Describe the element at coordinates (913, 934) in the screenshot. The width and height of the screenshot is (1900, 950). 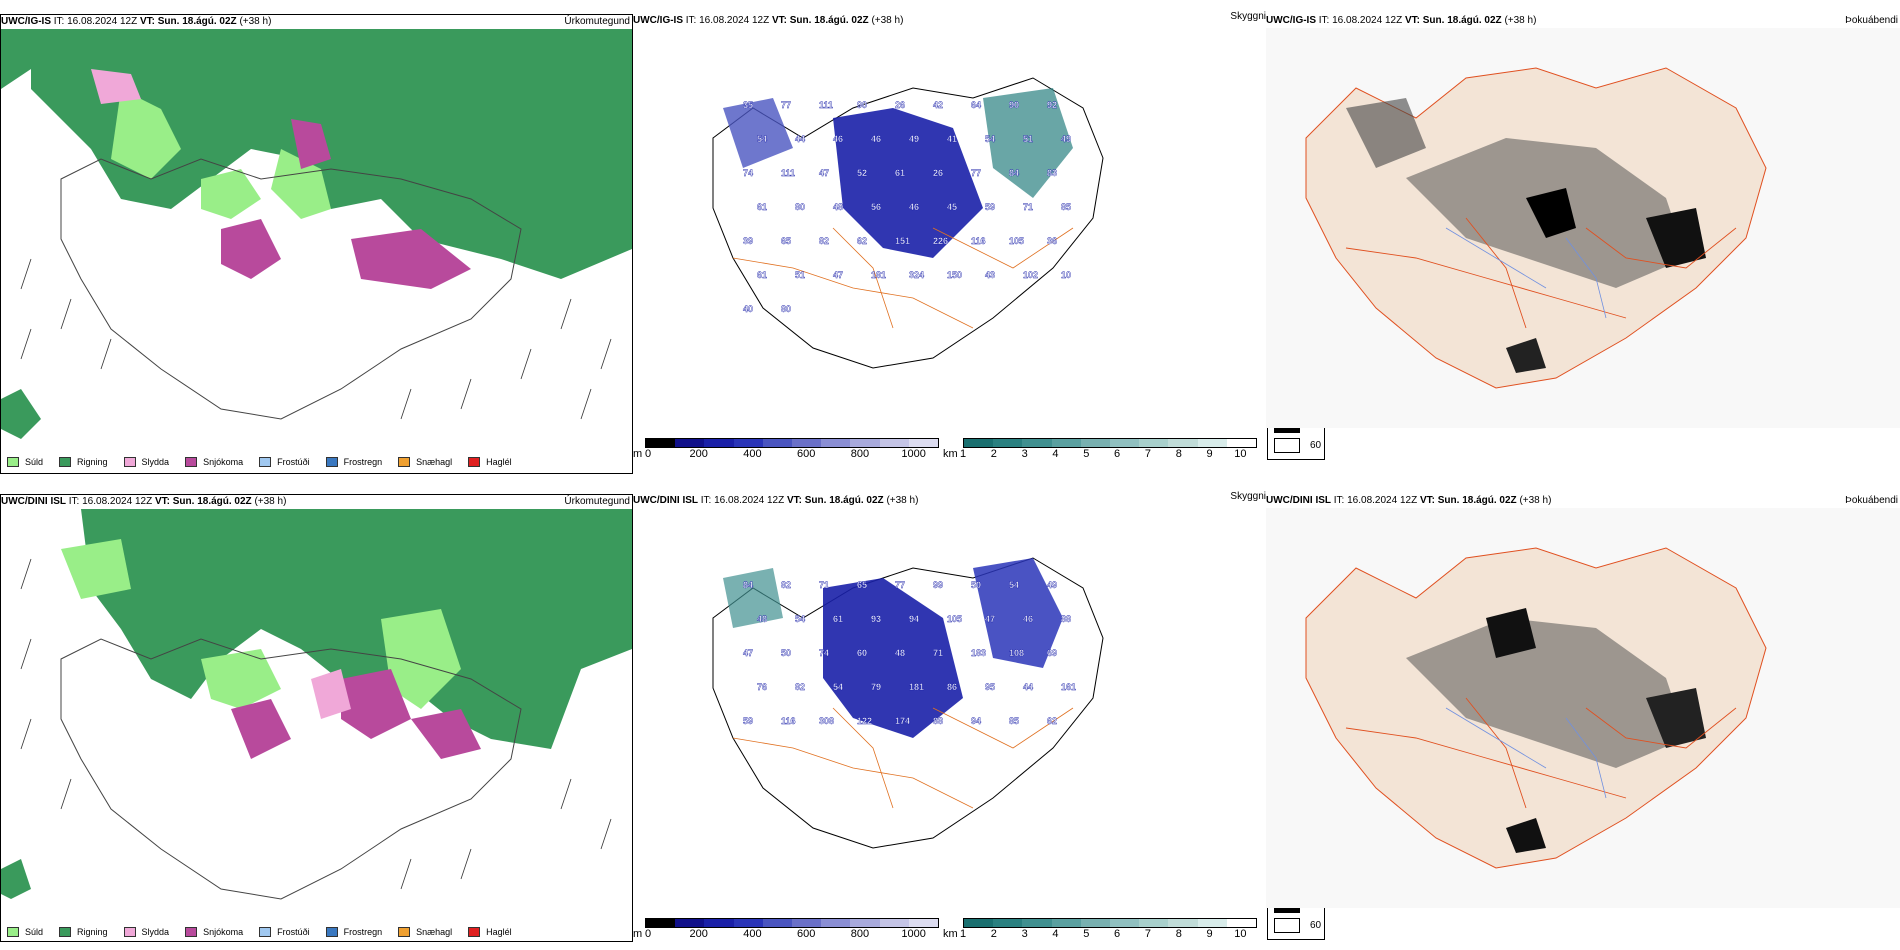
I see `colorbar-tick-label: 1000` at that location.